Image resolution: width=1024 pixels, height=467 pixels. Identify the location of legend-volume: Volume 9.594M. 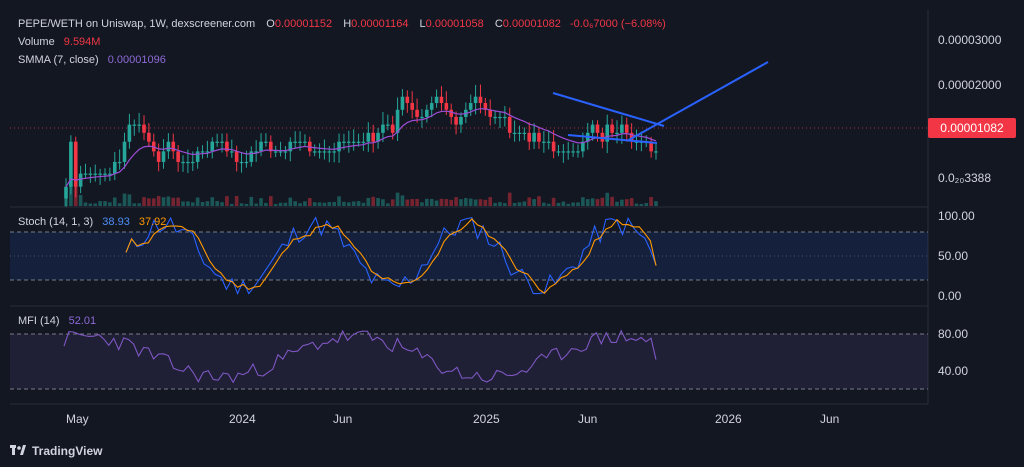
(60, 42).